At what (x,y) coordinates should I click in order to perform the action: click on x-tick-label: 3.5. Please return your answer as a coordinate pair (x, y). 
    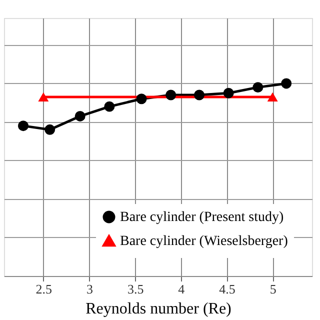
    Looking at the image, I should click on (135, 289).